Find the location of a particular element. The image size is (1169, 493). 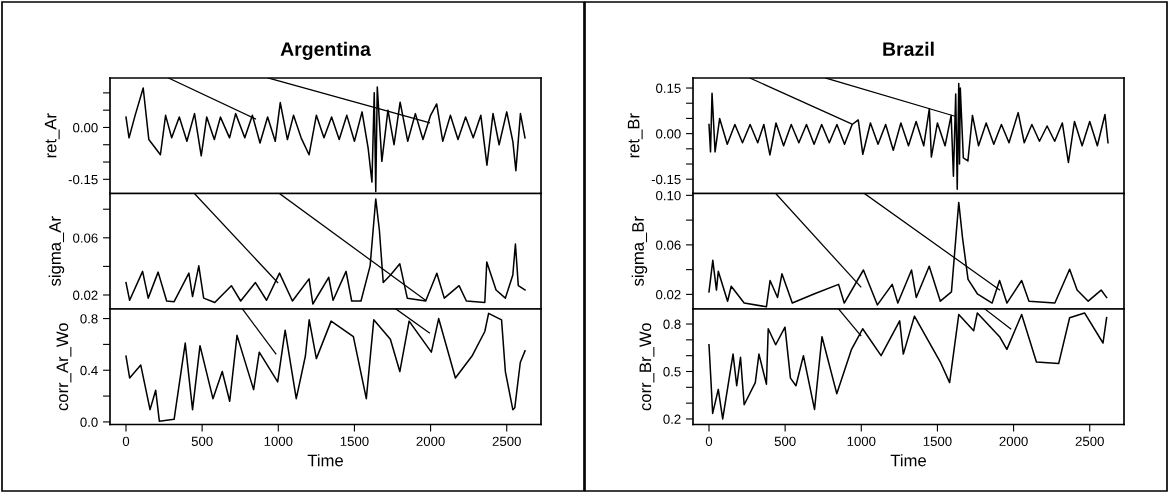

y-tick-label: 0.2 is located at coordinates (672, 419).